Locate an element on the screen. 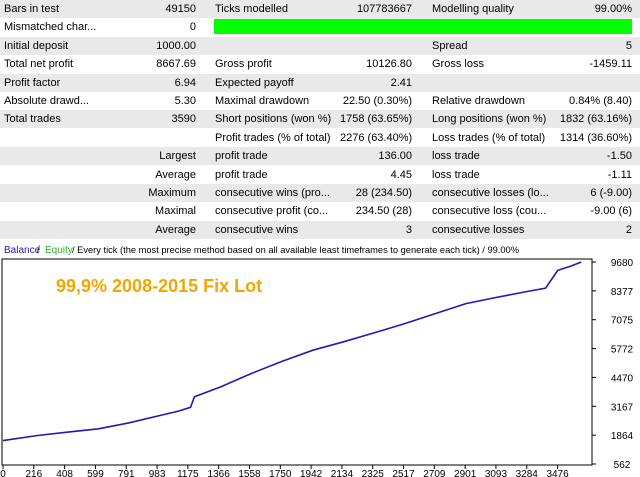  x-tick-label: 599 is located at coordinates (95, 473).